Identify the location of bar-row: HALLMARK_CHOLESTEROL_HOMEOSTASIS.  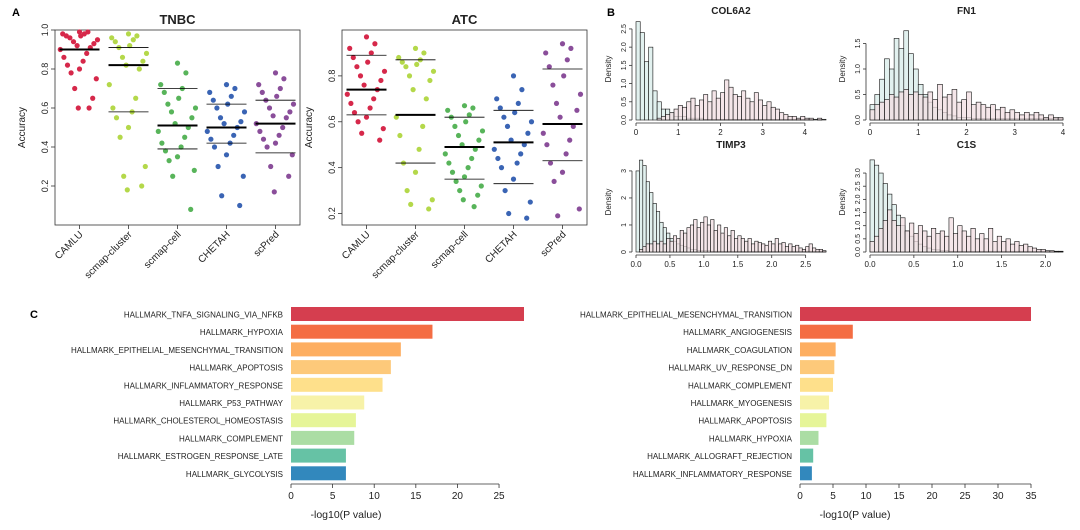
(234, 420).